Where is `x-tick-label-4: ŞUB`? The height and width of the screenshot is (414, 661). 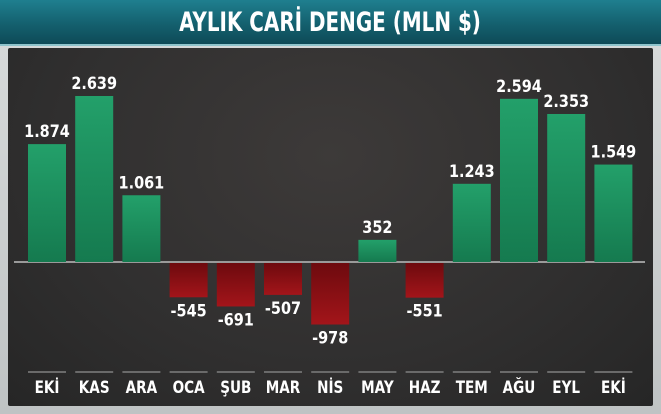 x-tick-label-4: ŞUB is located at coordinates (235, 388).